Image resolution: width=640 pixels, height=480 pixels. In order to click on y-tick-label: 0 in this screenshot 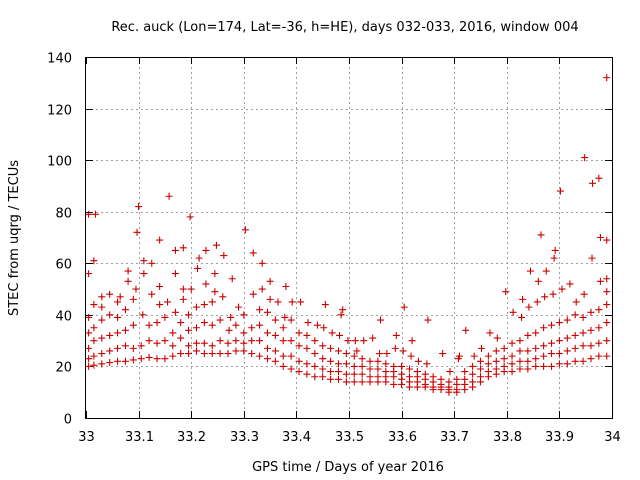, I will do `click(68, 420)`.